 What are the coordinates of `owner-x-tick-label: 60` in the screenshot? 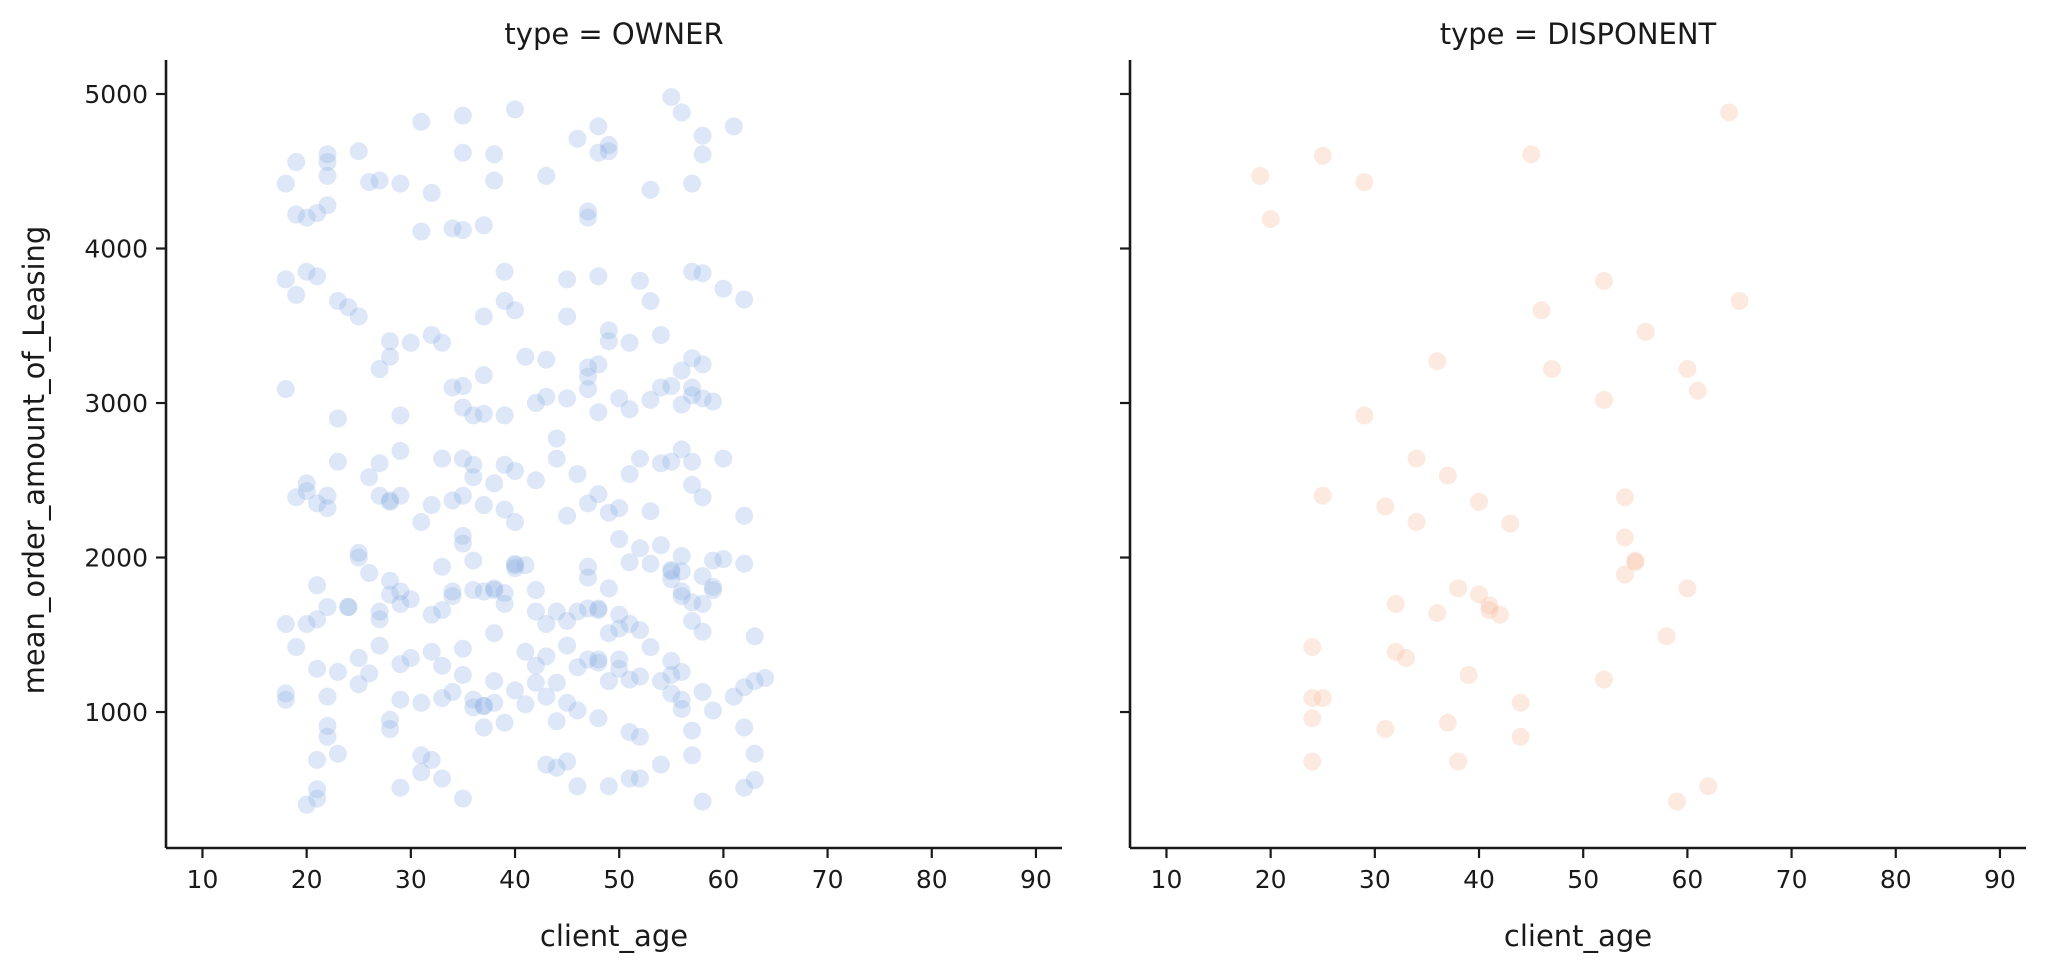 It's located at (723, 879).